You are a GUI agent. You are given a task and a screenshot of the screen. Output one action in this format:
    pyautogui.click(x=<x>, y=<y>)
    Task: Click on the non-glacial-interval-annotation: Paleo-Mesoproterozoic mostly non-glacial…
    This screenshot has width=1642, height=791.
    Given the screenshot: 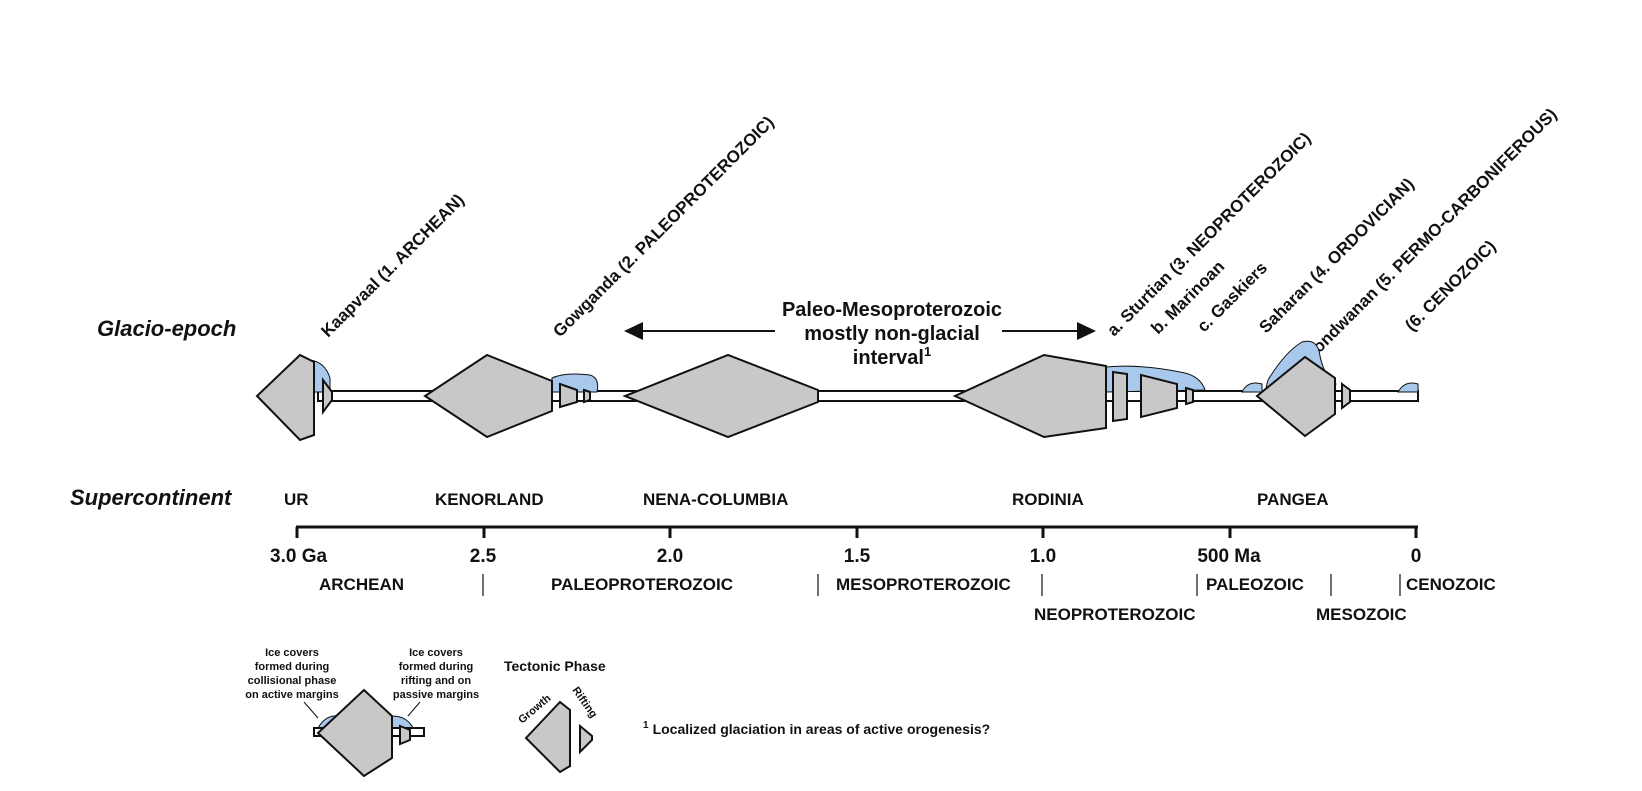 What is the action you would take?
    pyautogui.click(x=860, y=334)
    